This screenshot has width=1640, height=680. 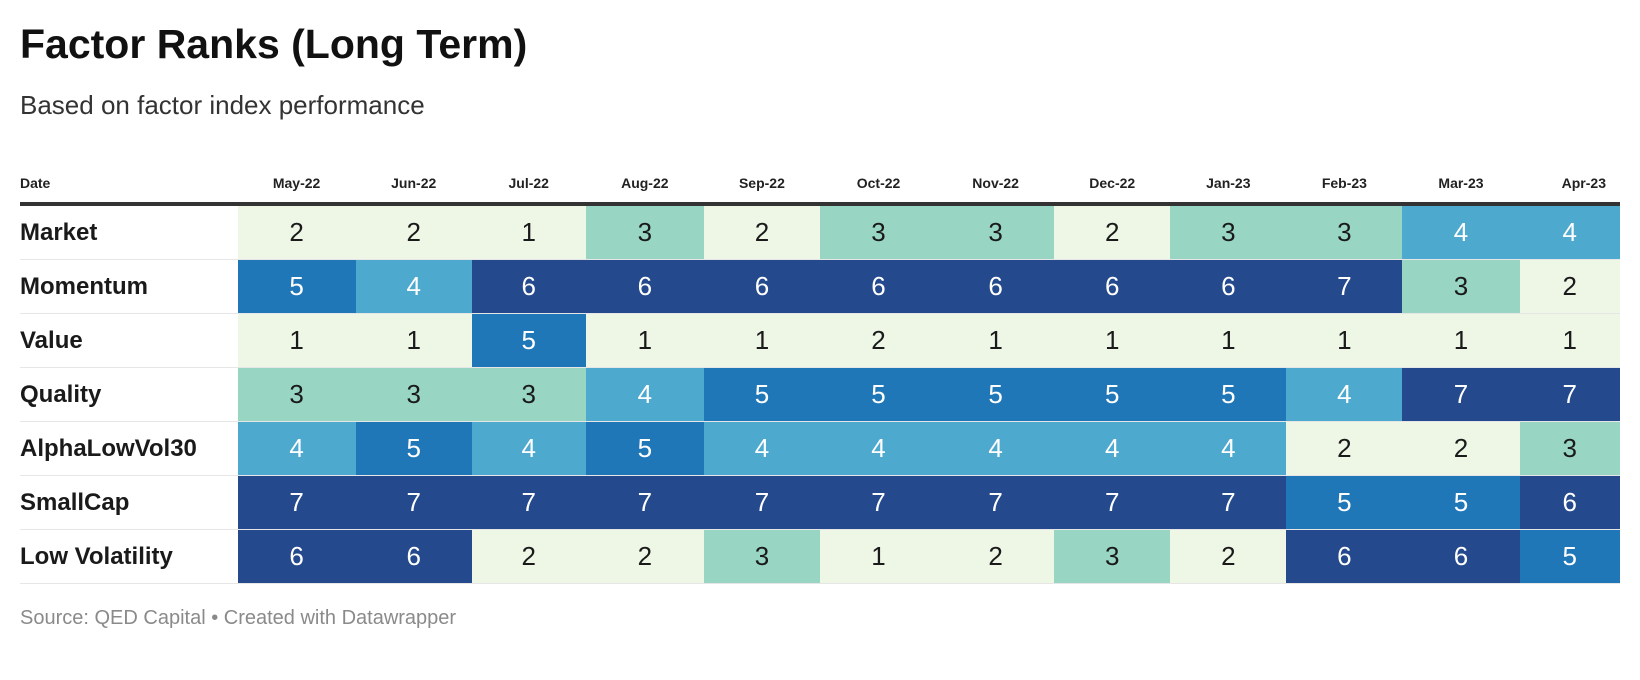 What do you see at coordinates (1344, 185) in the screenshot?
I see `column-header-feb-23: Feb-23` at bounding box center [1344, 185].